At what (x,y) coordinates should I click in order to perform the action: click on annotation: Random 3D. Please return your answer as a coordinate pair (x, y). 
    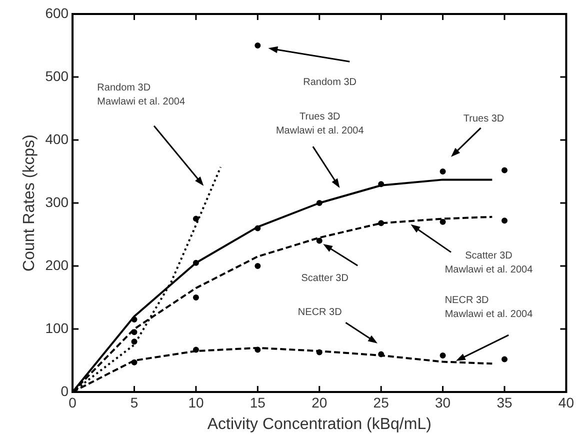
    Looking at the image, I should click on (329, 82).